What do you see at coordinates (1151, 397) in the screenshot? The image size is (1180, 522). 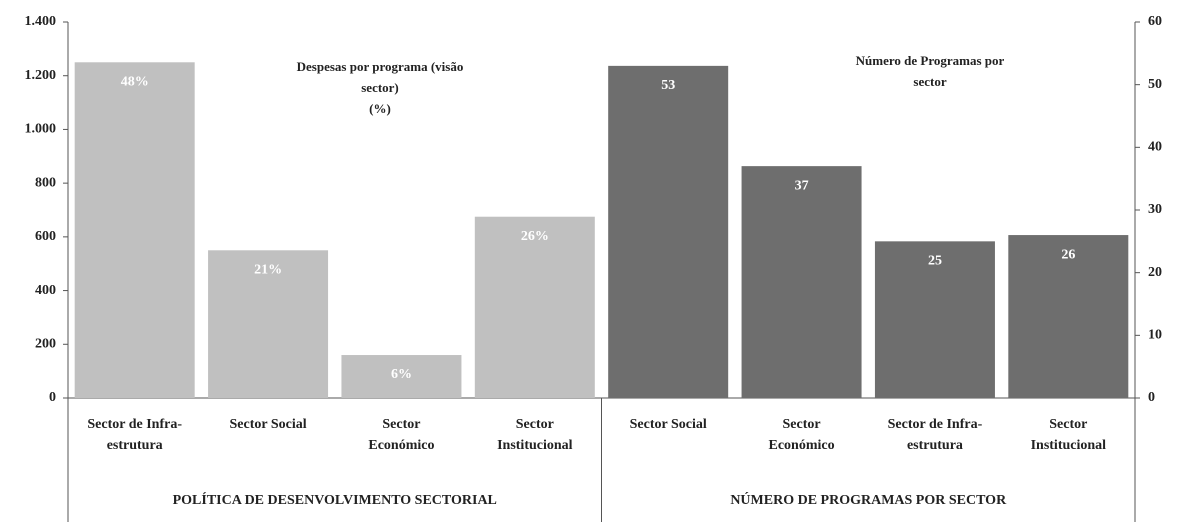 I see `y2-tick-label: 0` at bounding box center [1151, 397].